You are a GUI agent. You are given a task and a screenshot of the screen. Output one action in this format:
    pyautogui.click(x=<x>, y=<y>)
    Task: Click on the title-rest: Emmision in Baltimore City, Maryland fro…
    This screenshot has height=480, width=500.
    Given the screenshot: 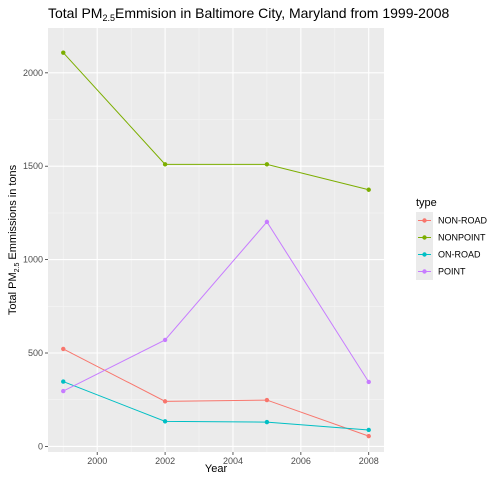 What is the action you would take?
    pyautogui.click(x=282, y=13)
    